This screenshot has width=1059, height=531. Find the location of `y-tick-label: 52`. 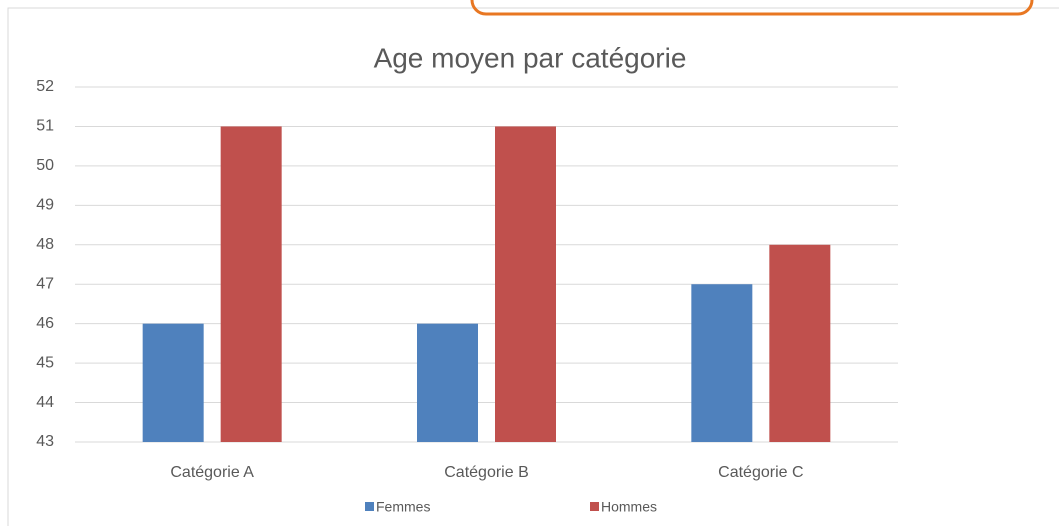

y-tick-label: 52 is located at coordinates (45, 86).